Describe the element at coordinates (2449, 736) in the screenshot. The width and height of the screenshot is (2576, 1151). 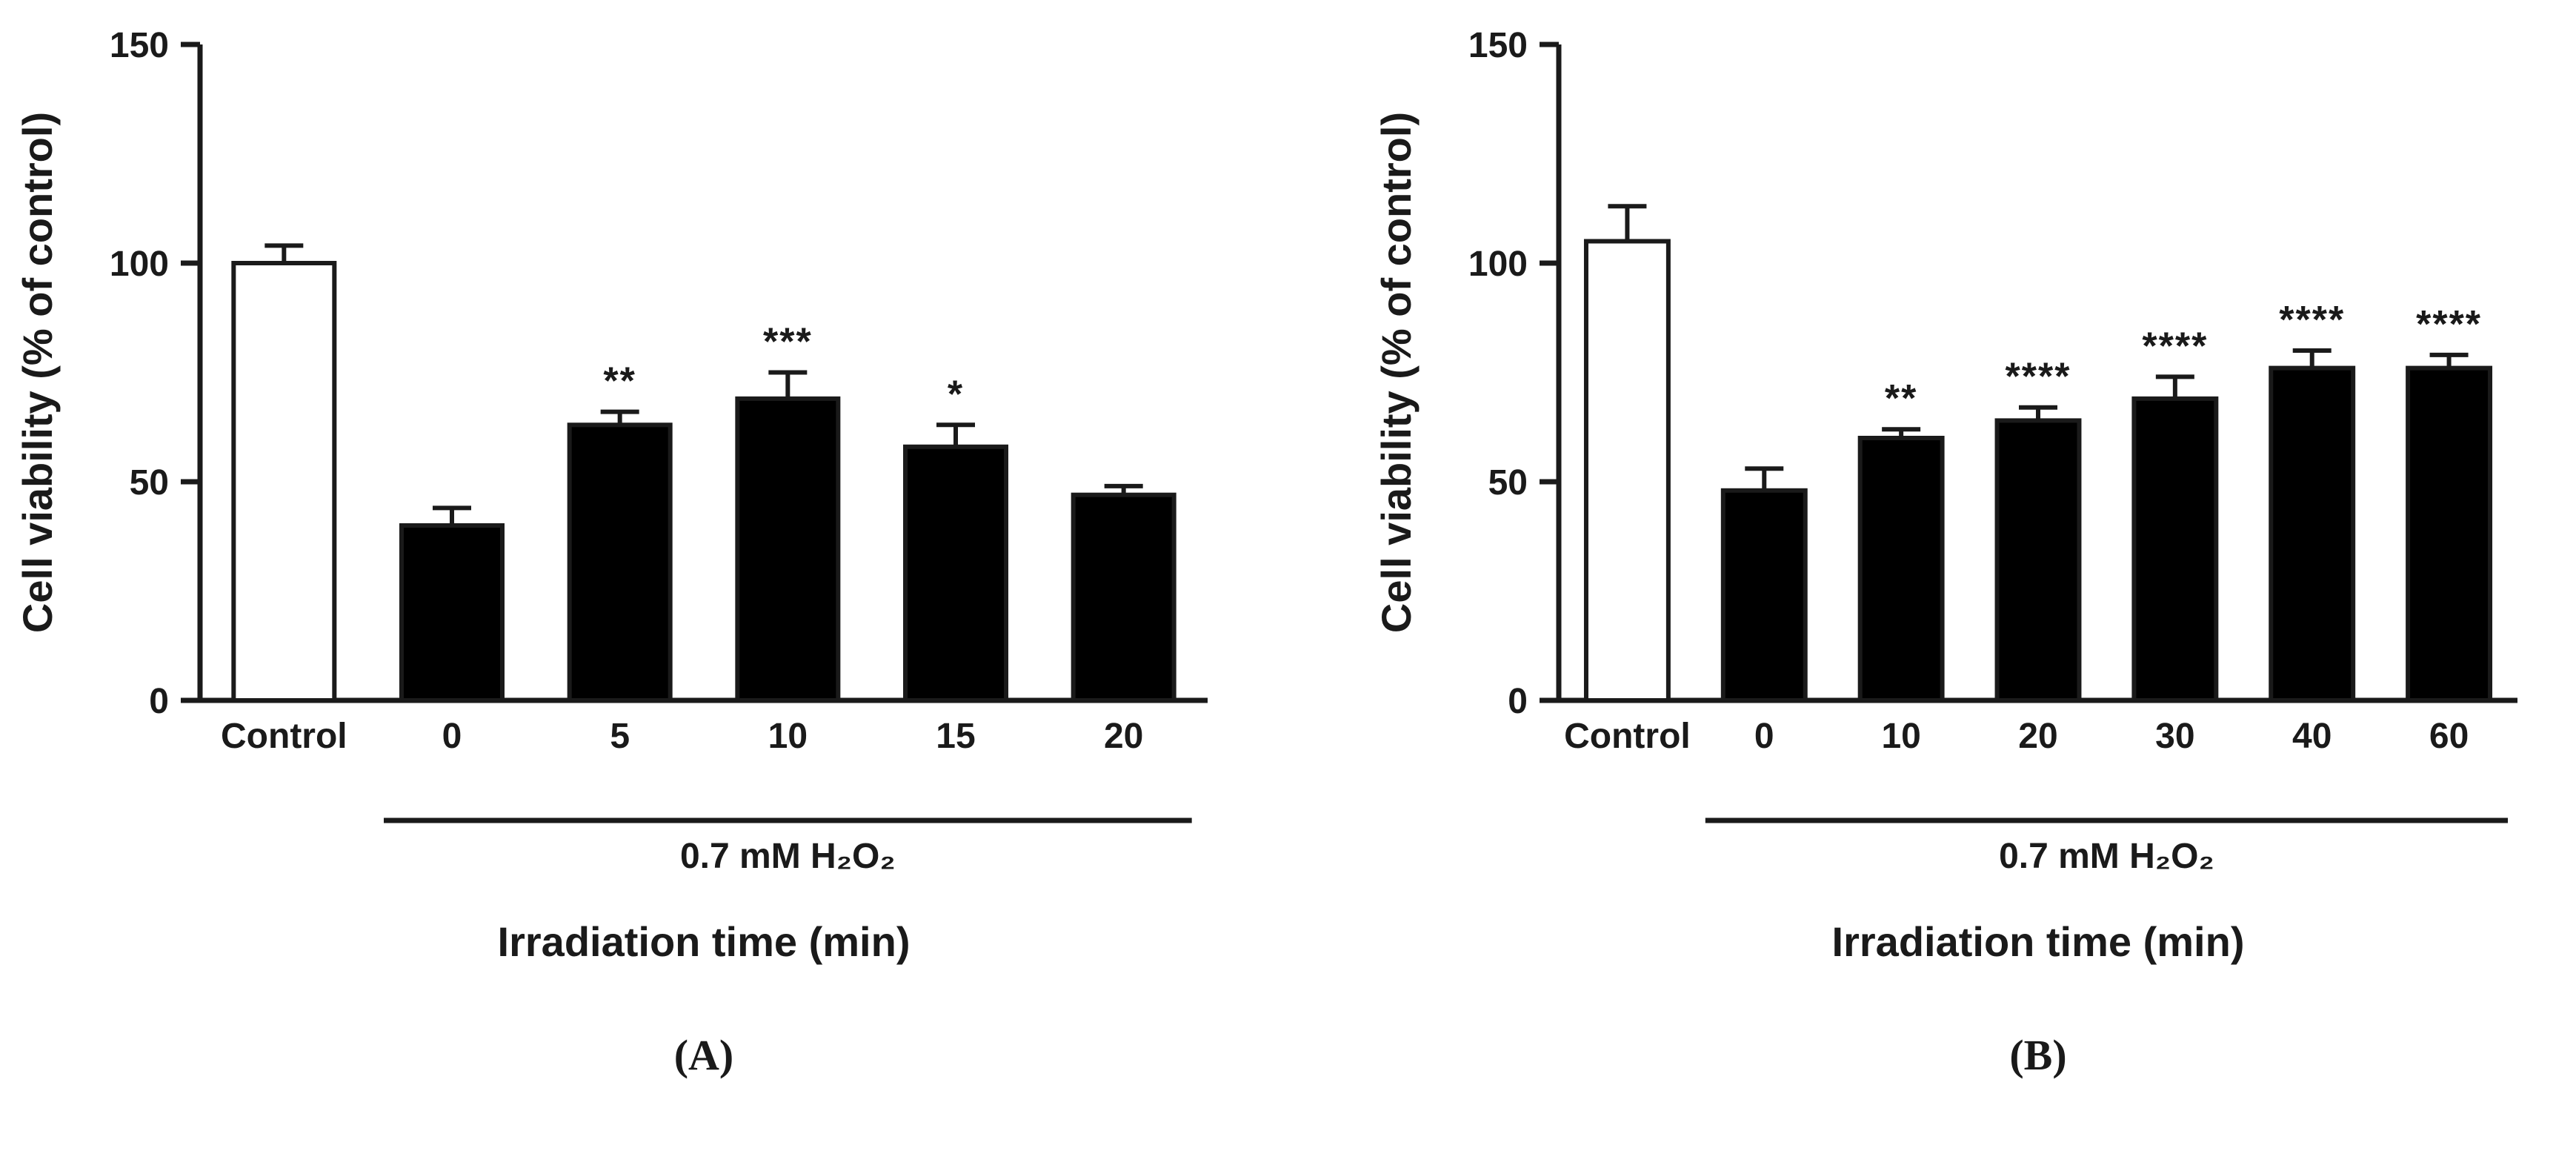
I see `x-tick-label: 60` at that location.